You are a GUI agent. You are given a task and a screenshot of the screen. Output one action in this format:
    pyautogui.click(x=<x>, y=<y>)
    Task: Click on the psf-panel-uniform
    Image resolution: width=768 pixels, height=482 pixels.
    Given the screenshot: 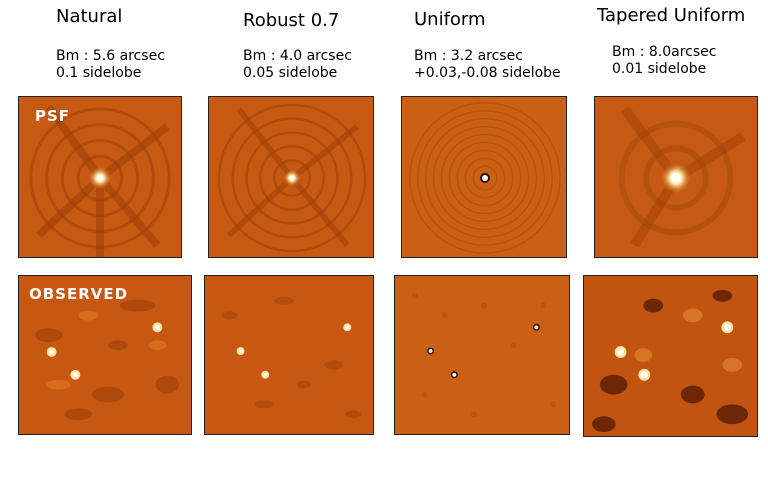 What is the action you would take?
    pyautogui.click(x=484, y=177)
    